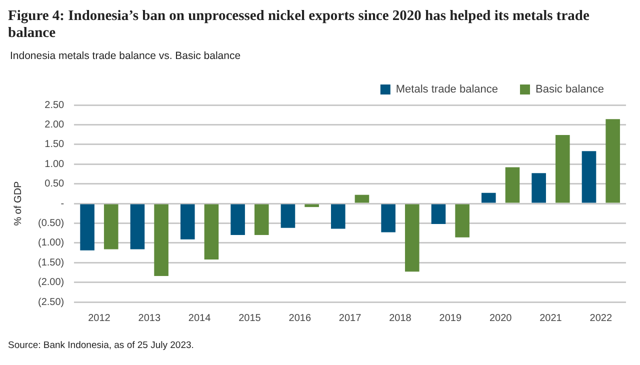 The width and height of the screenshot is (640, 365). I want to click on legend-label: Basic balance, so click(570, 90).